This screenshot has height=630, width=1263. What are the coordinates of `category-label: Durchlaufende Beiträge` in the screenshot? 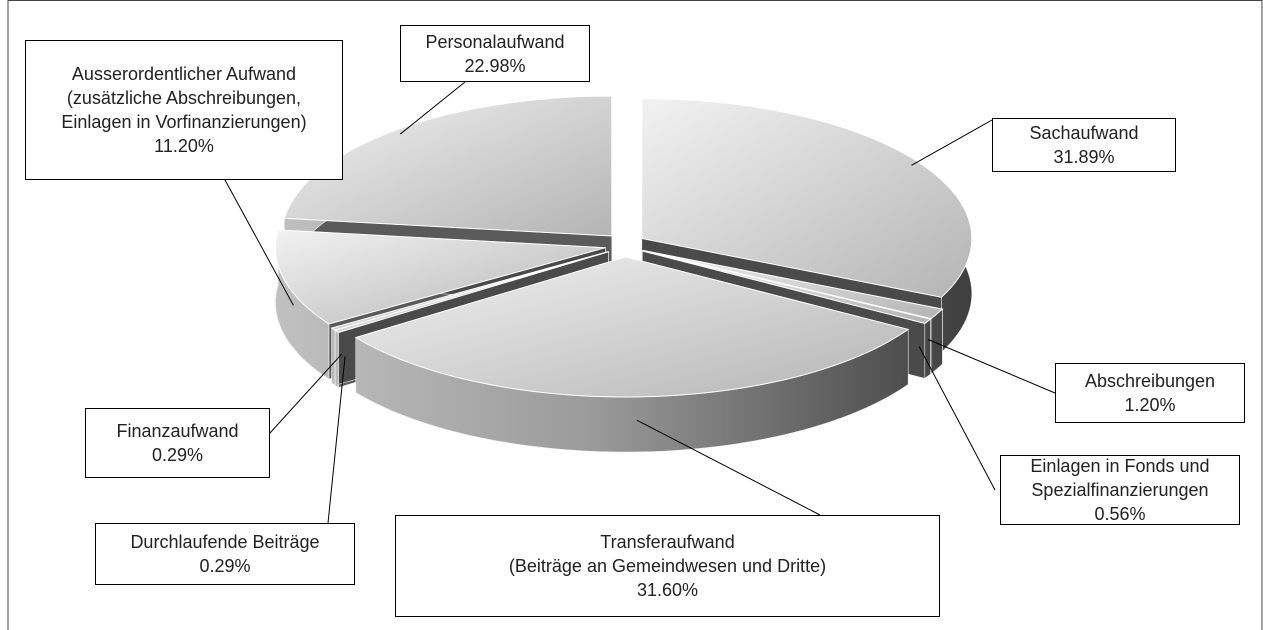 It's located at (225, 542).